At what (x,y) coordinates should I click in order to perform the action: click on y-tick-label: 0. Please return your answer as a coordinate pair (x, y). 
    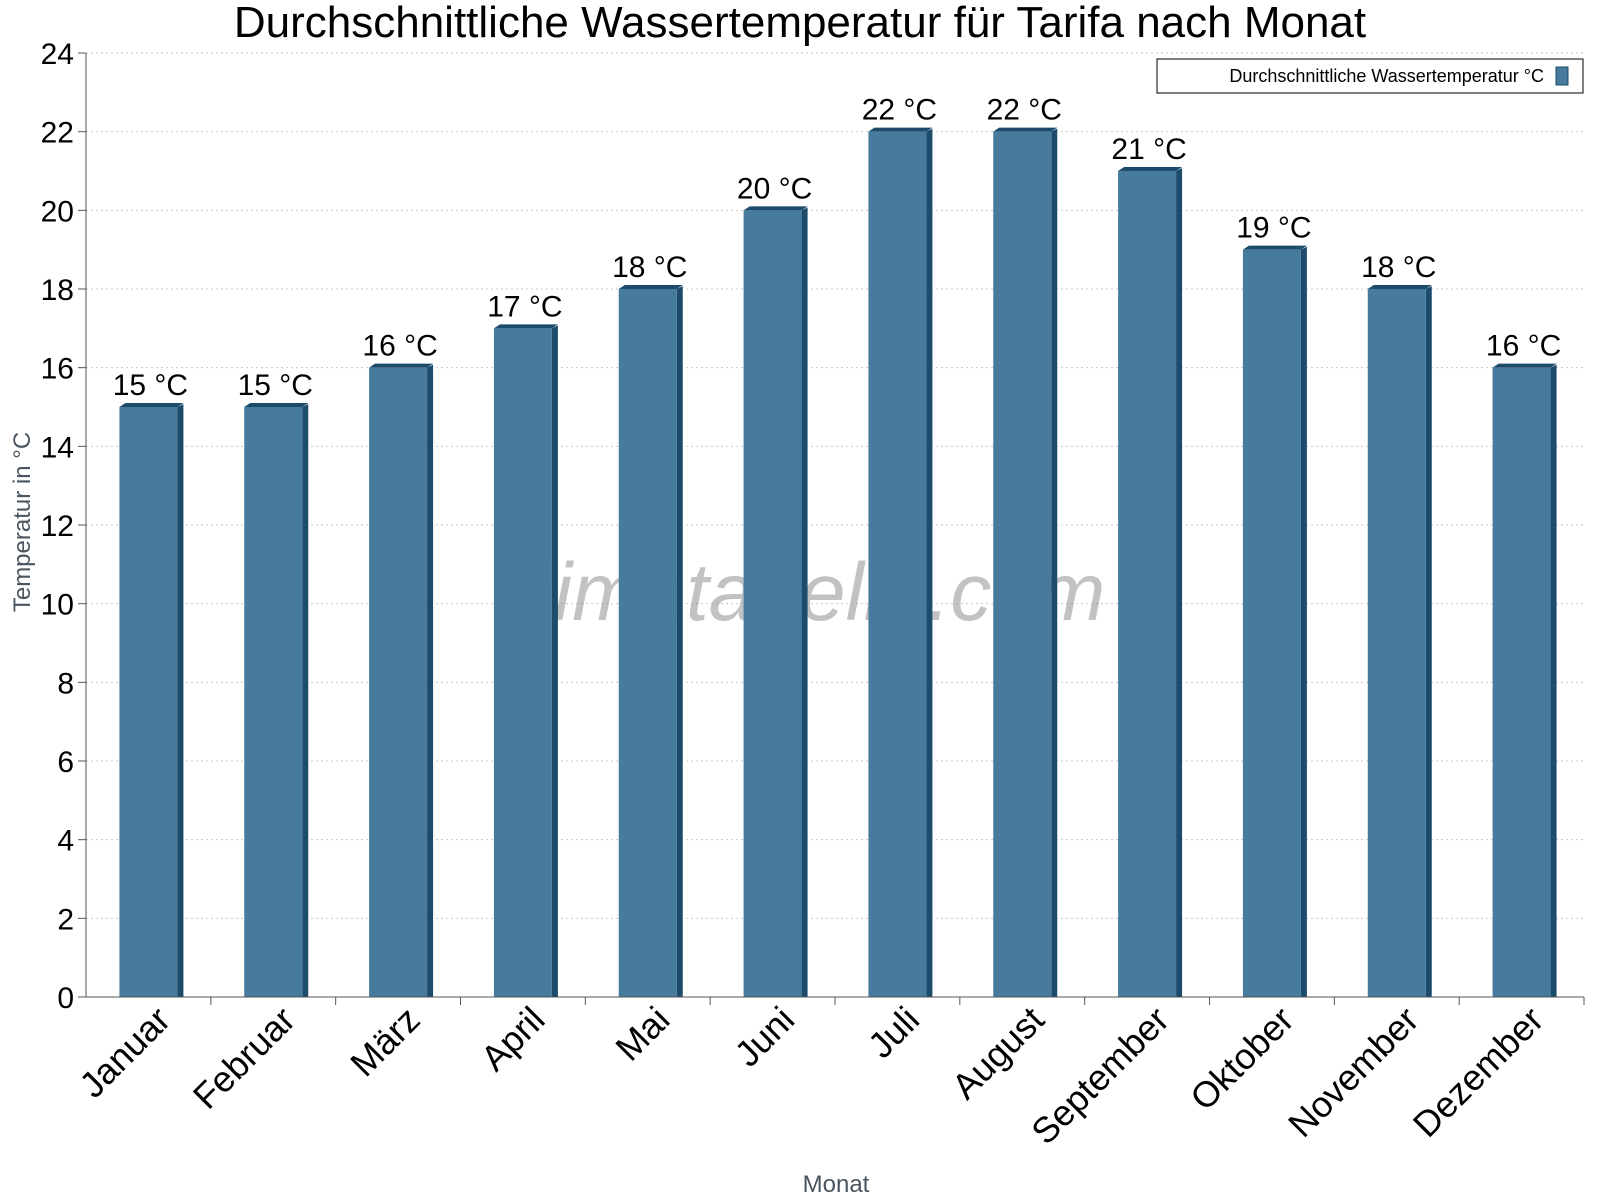
    Looking at the image, I should click on (65, 998).